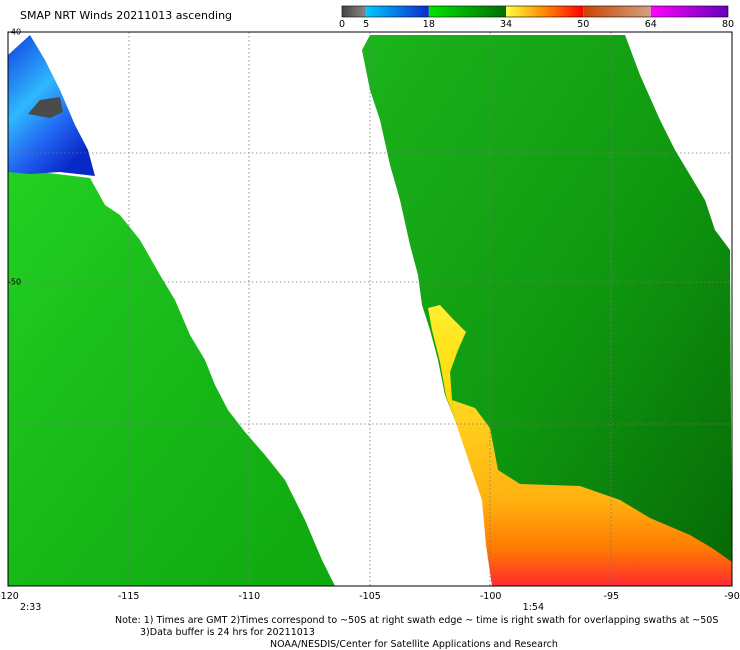 This screenshot has width=740, height=650. What do you see at coordinates (126, 15) in the screenshot?
I see `chart-title: SMAP NRT Winds 20211013 ascending` at bounding box center [126, 15].